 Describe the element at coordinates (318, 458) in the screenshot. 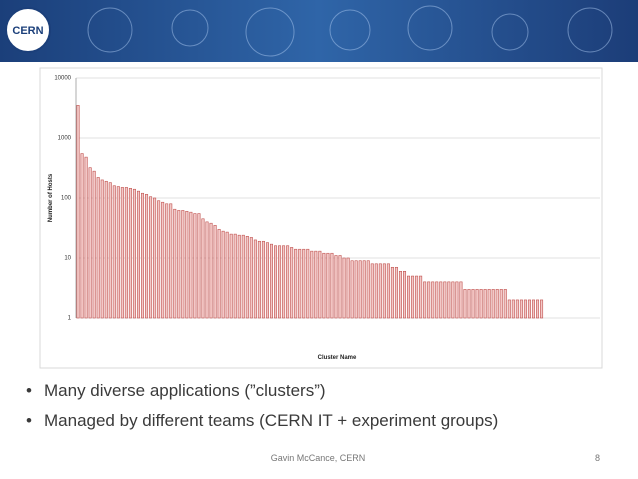

I see `footer: Gavin McCance, CERN` at that location.